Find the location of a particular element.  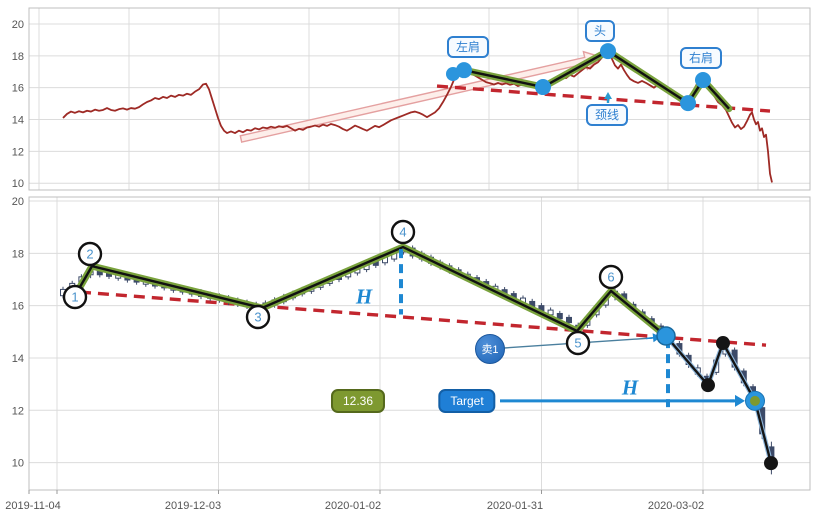

left-shoulder-label: 左肩 is located at coordinates (468, 47).